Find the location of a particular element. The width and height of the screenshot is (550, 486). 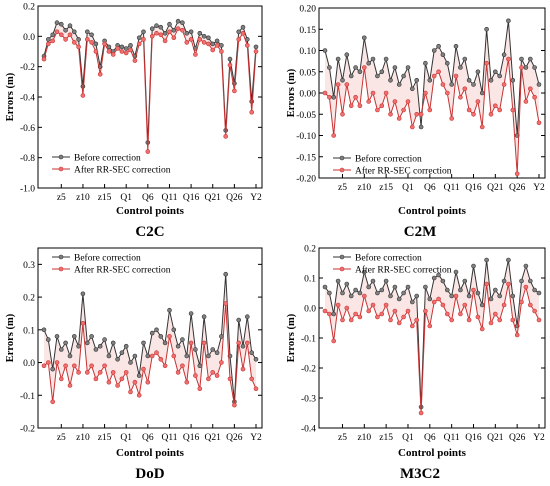

legend-label-after: After RR-SEC correction is located at coordinates (403, 171).